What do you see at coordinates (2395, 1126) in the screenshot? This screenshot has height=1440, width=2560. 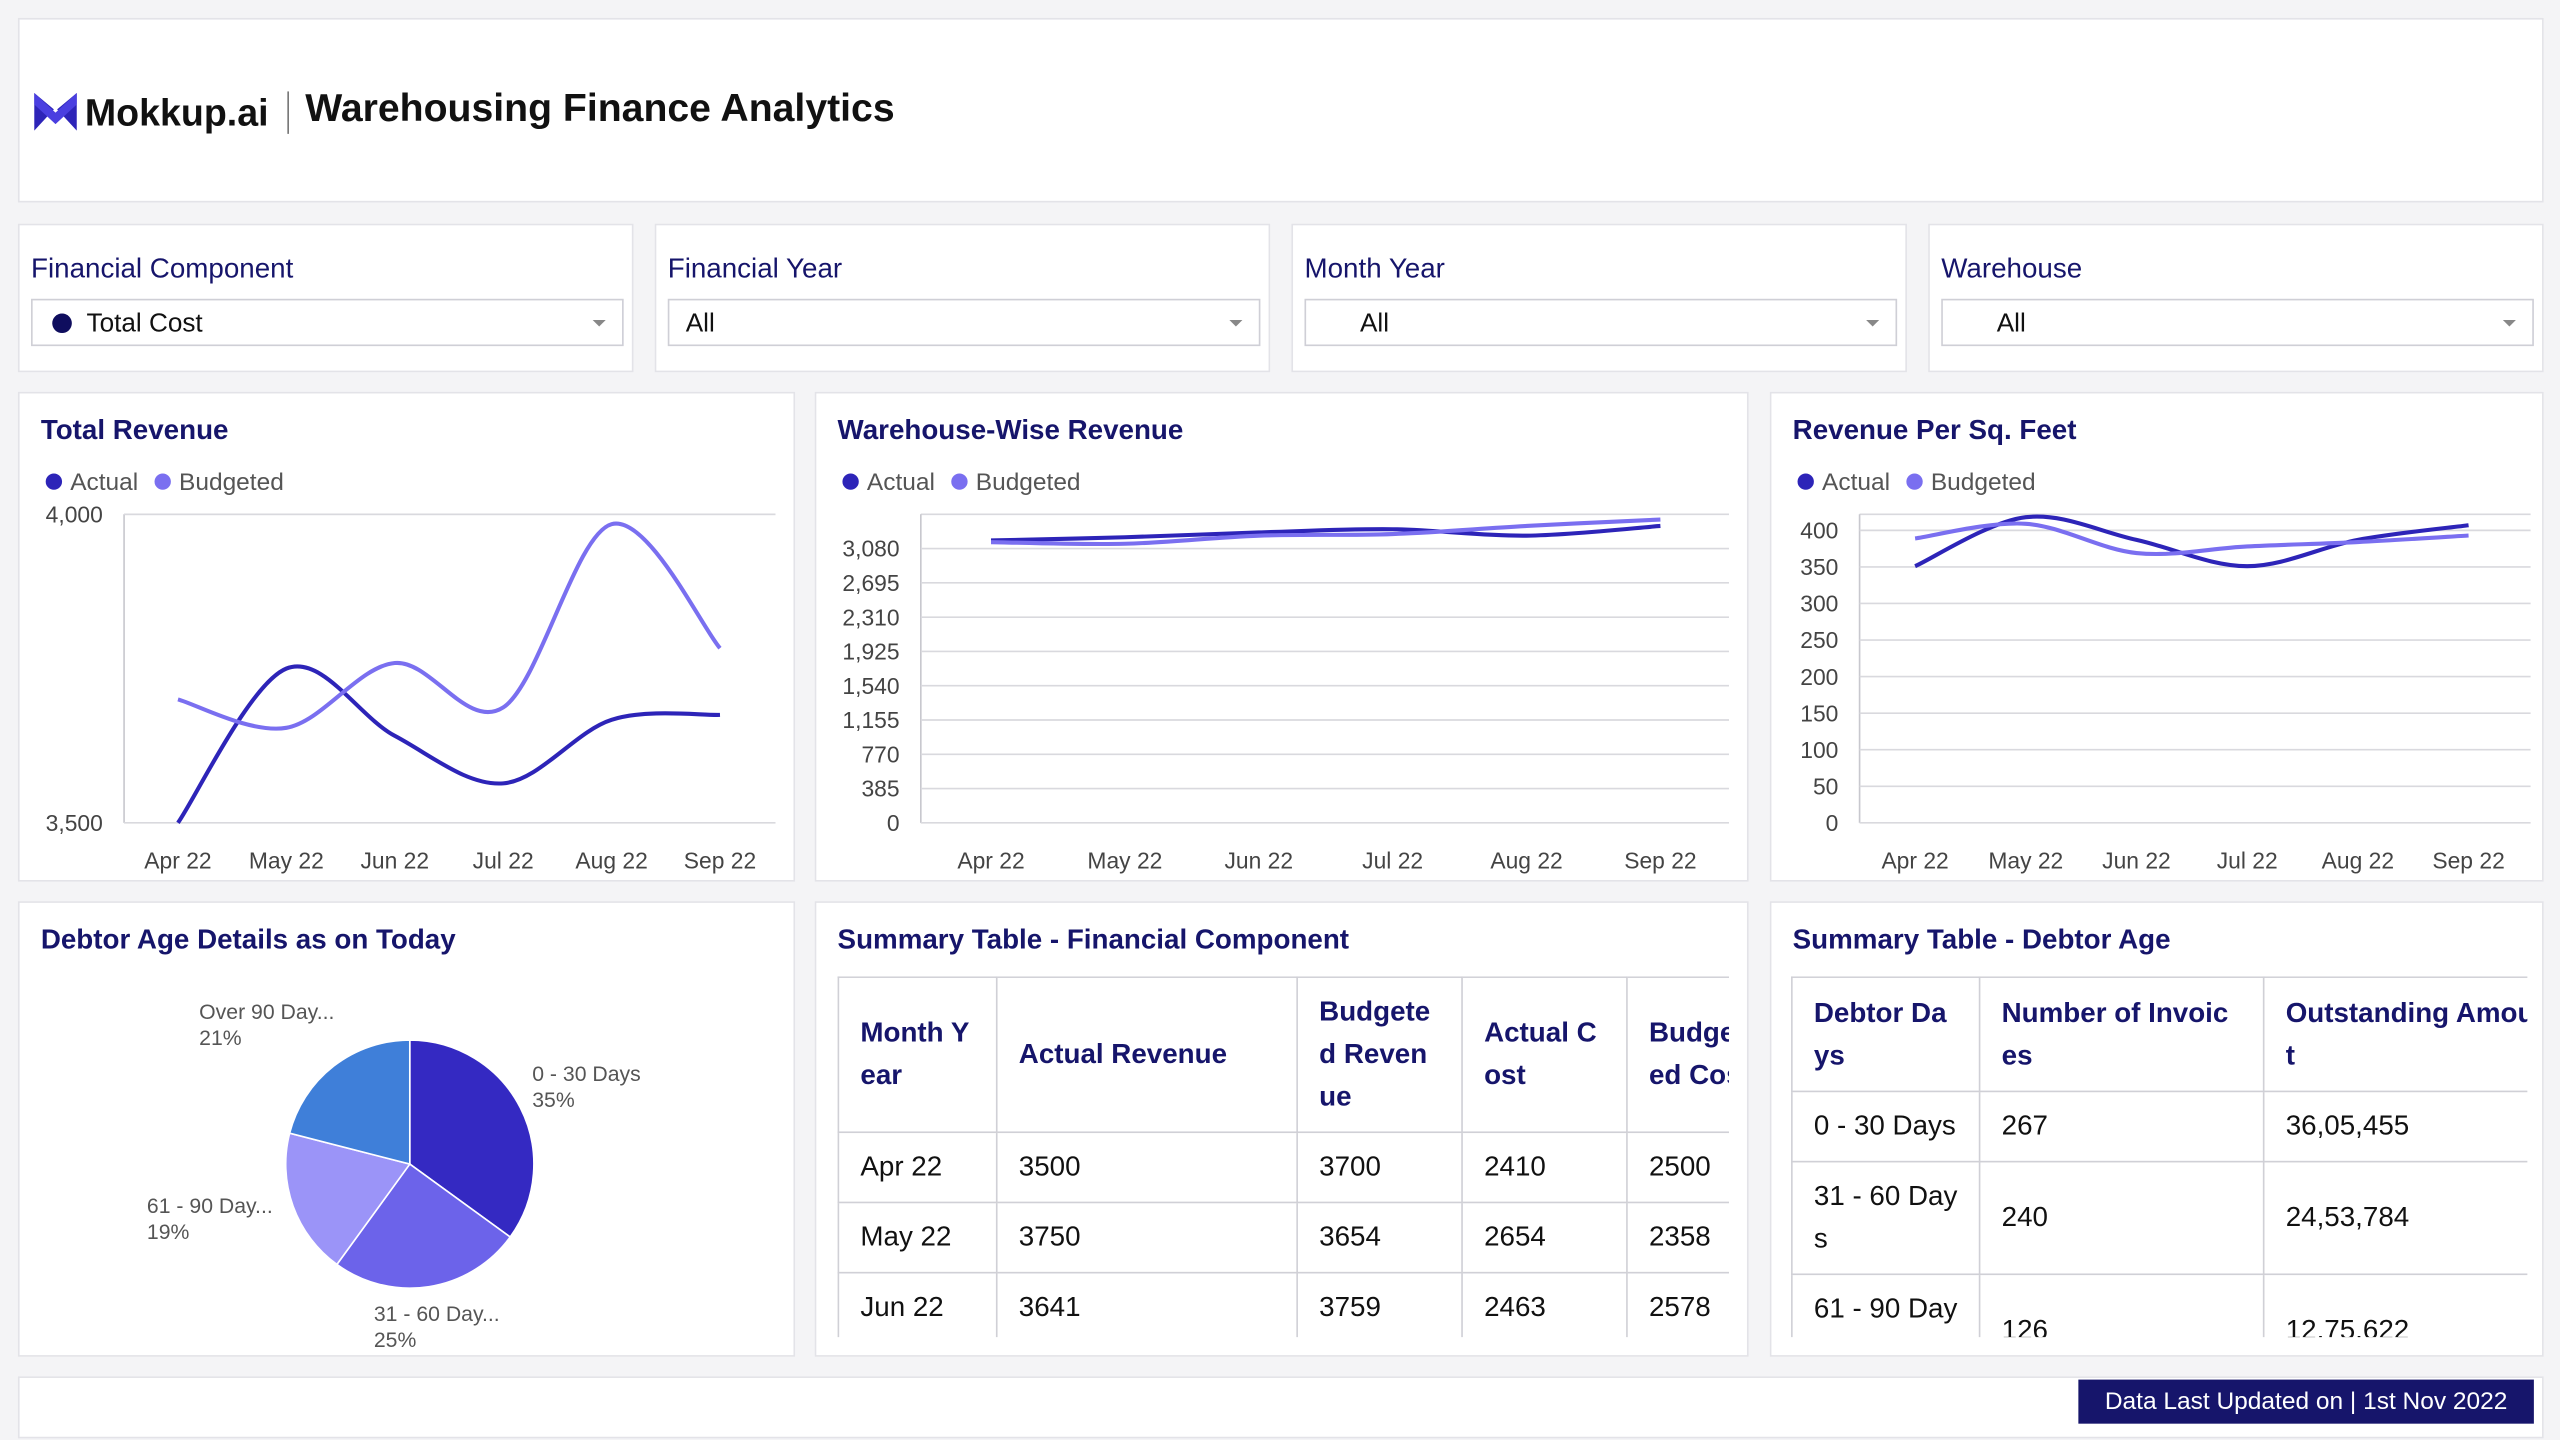 I see `cell: 36,05,455` at bounding box center [2395, 1126].